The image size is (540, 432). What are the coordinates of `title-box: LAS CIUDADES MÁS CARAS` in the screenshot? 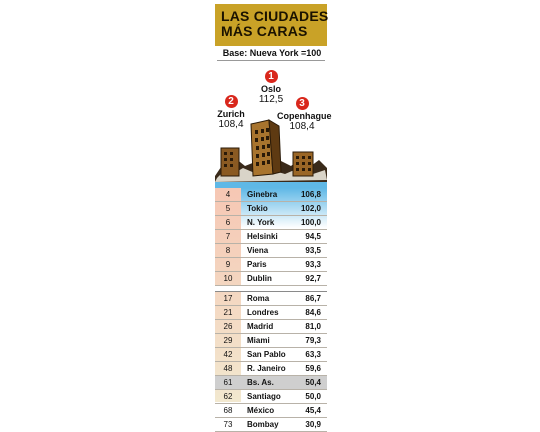 It's located at (272, 25).